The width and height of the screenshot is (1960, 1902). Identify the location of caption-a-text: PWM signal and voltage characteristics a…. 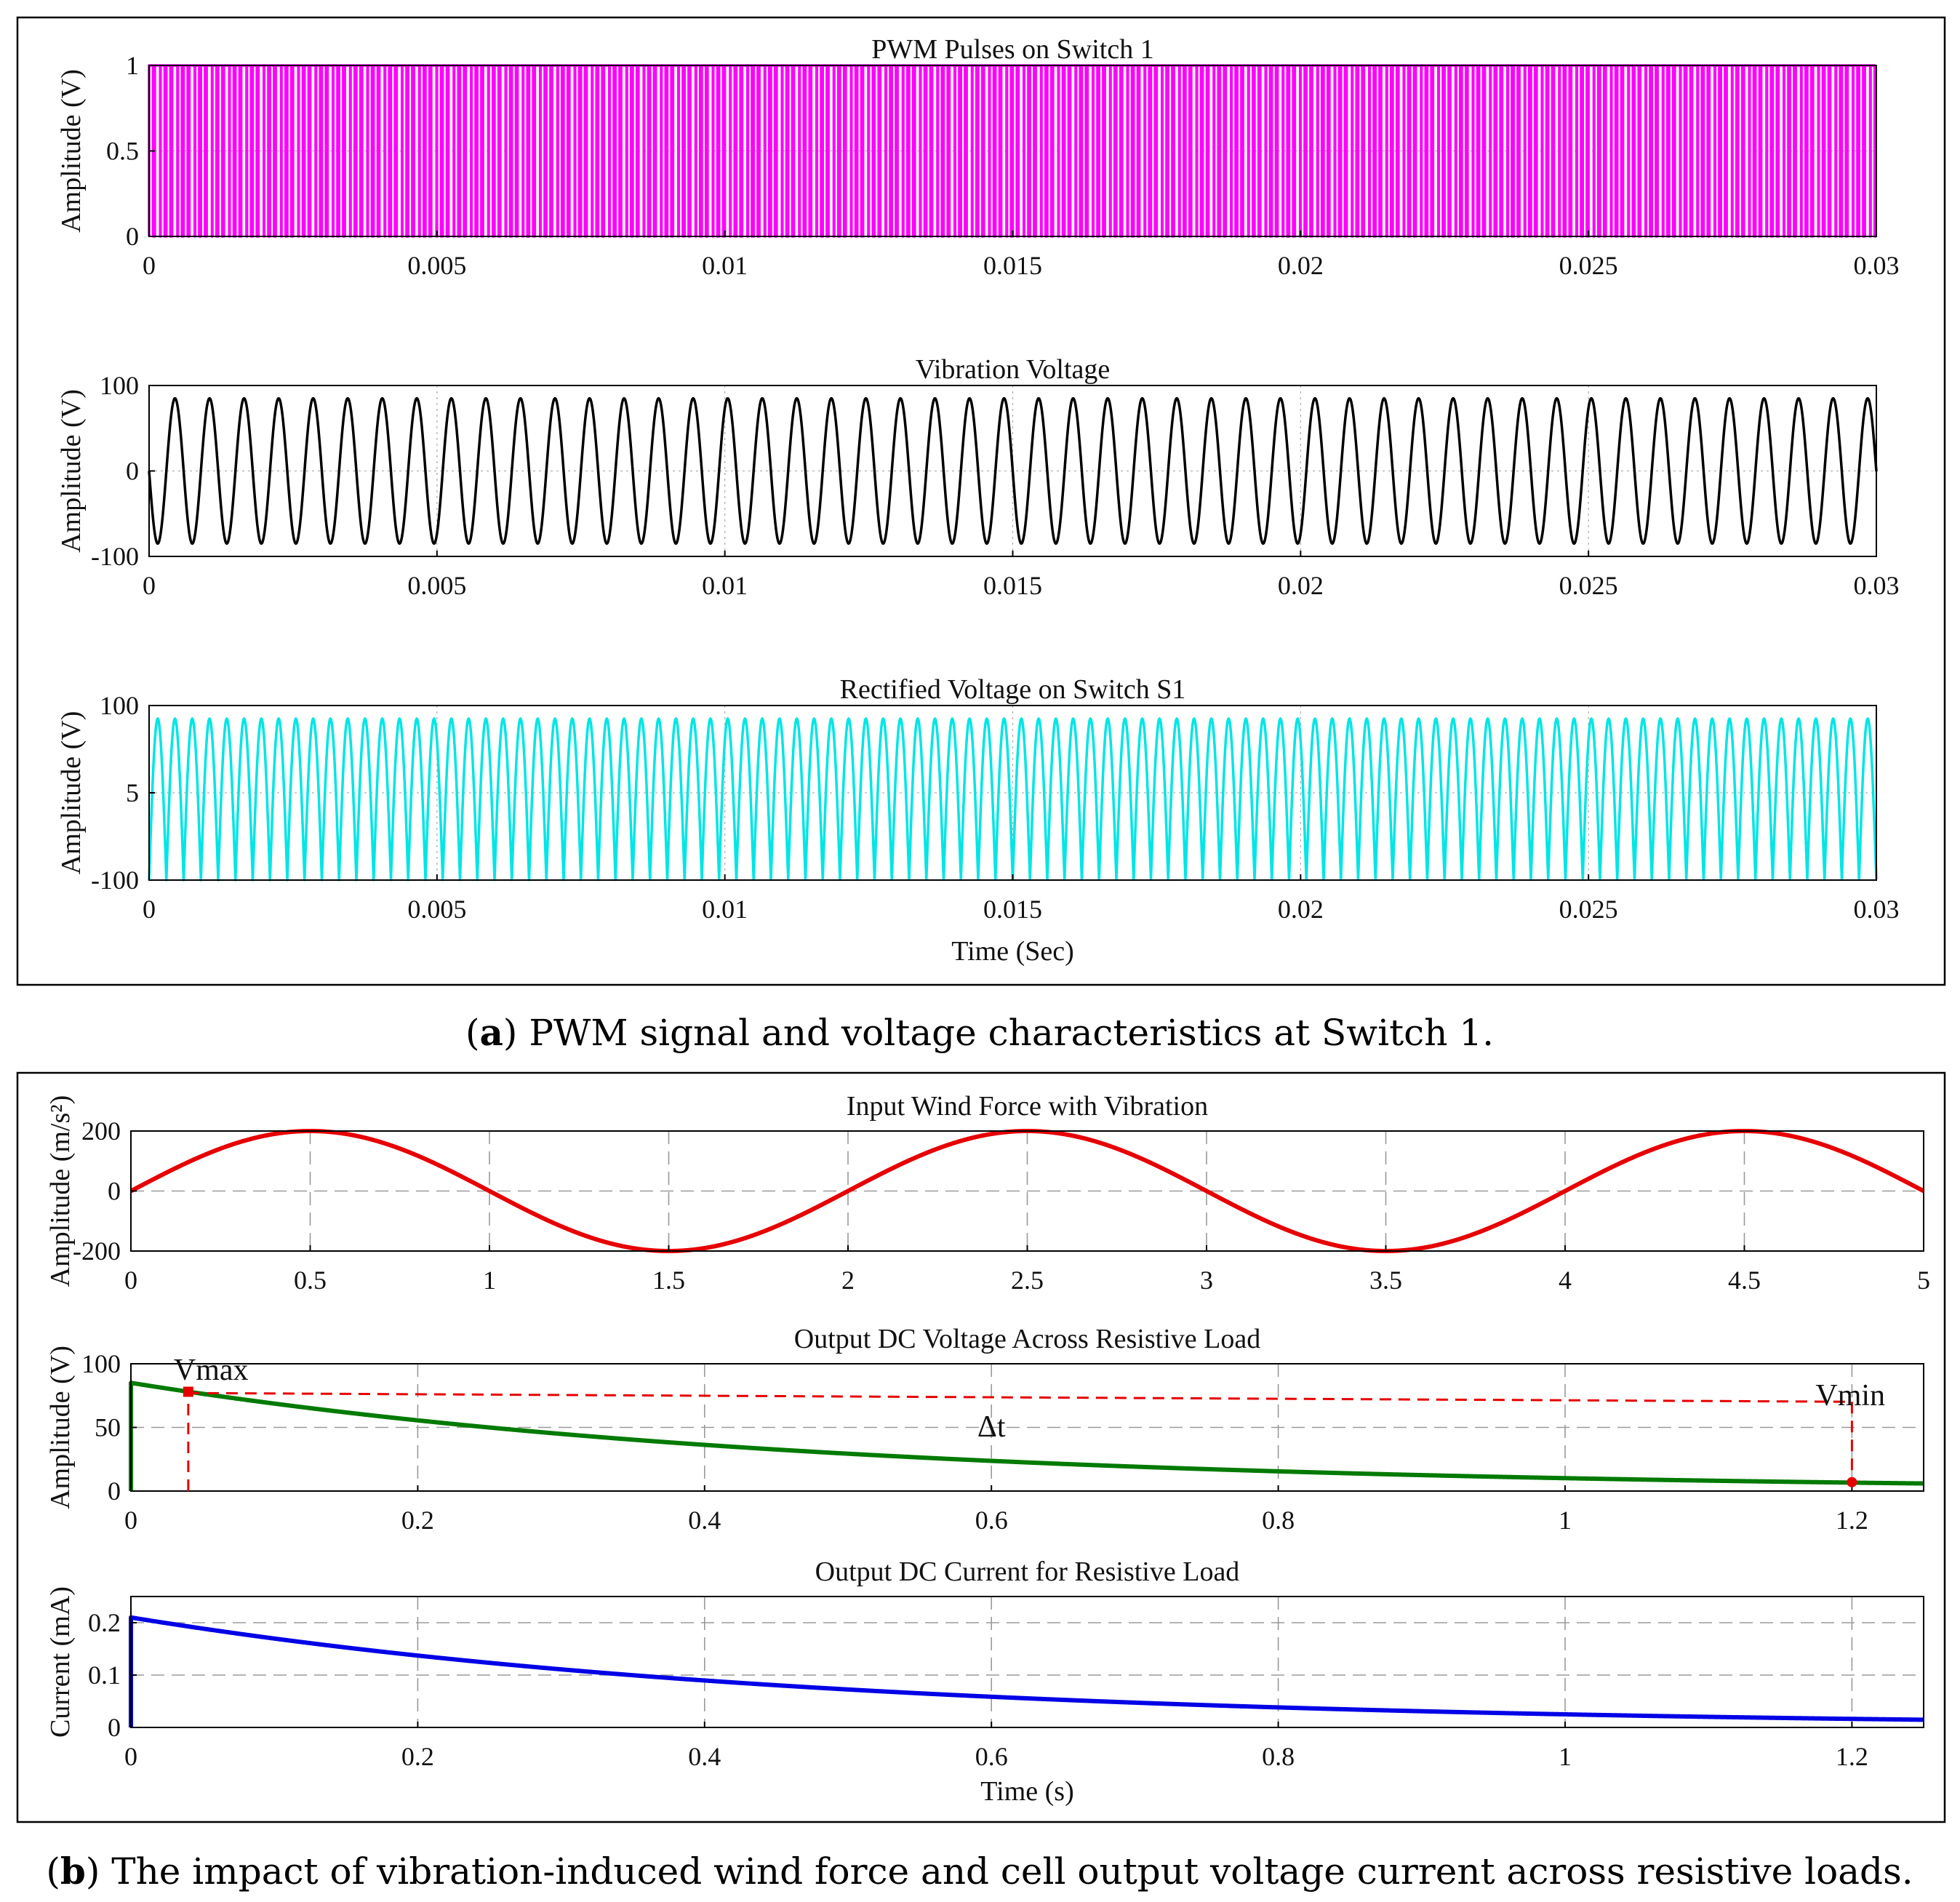
(1011, 1033).